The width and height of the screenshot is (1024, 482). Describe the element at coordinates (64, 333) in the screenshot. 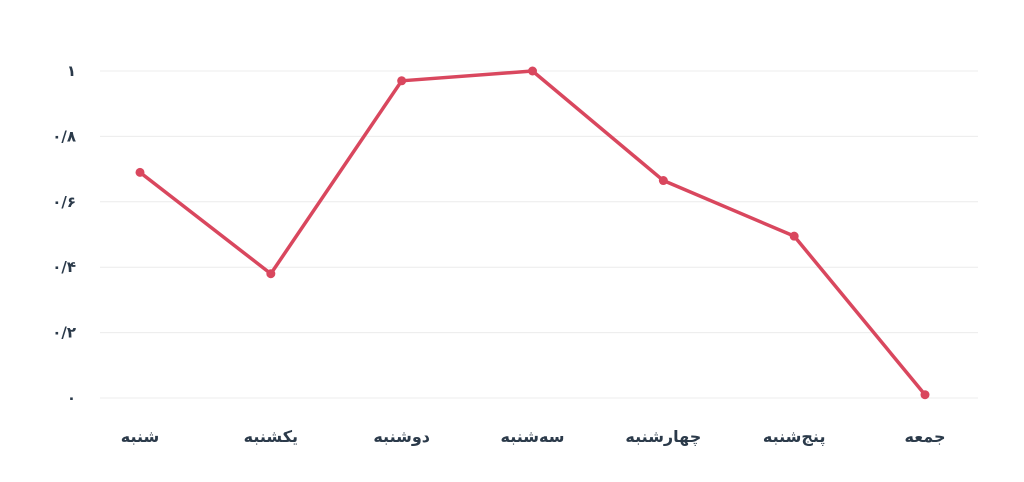

I see `y-tick-label: ۰/۲` at that location.